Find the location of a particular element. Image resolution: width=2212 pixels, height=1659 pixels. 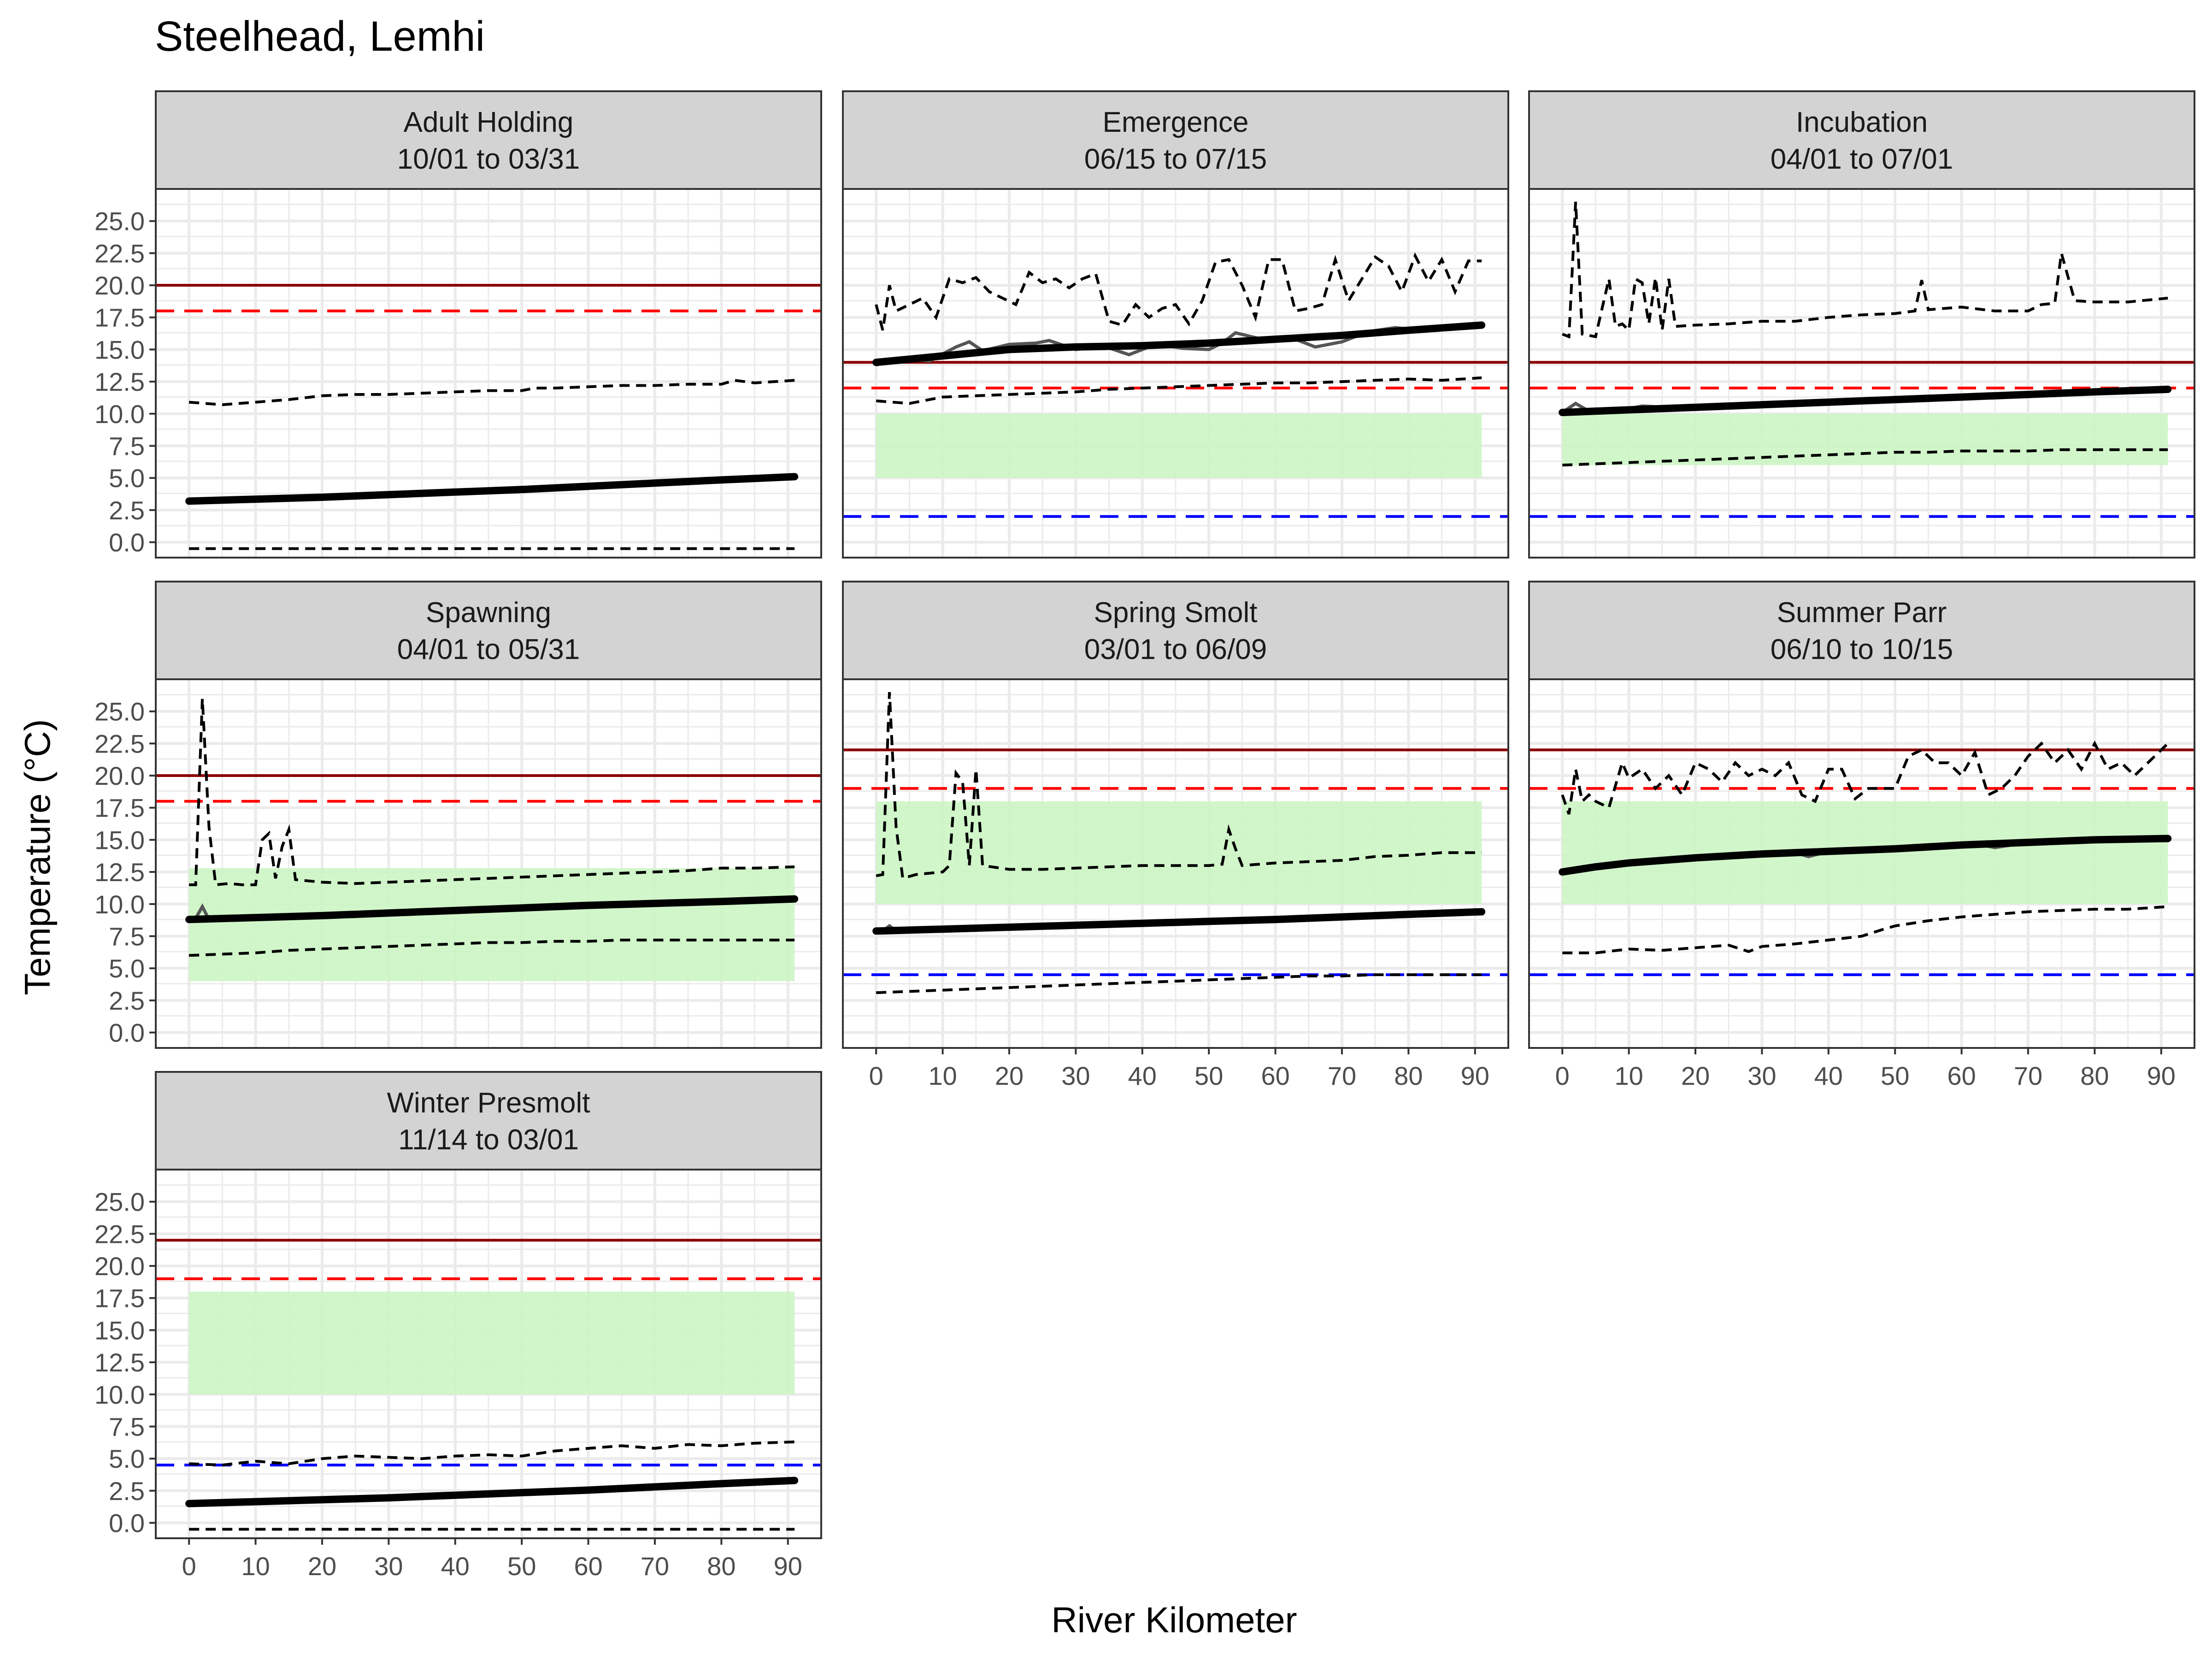

strip-title: Emergence is located at coordinates (1175, 122).